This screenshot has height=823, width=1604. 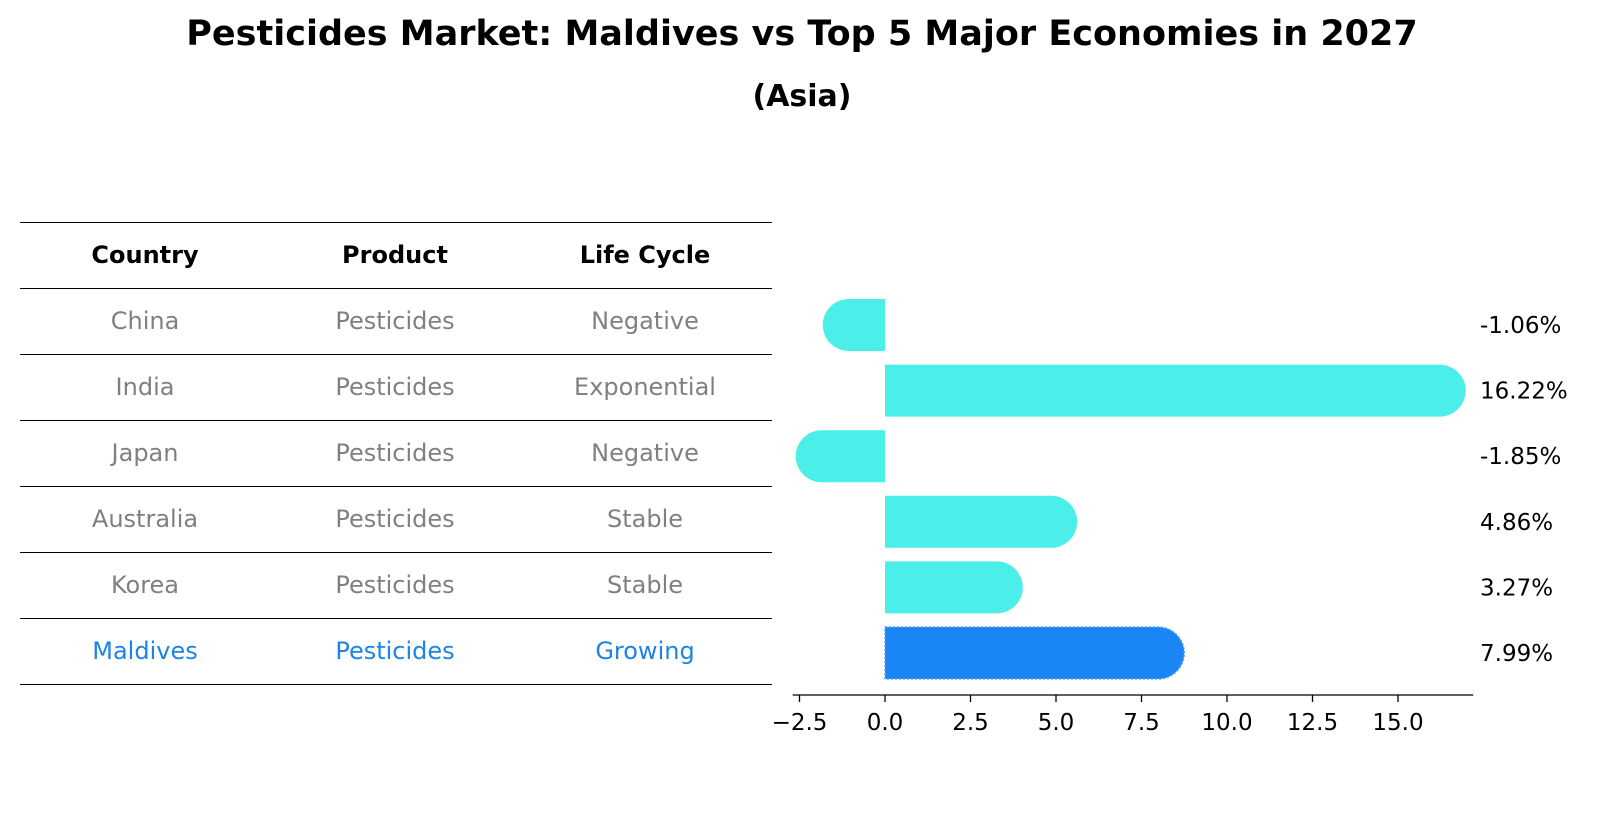 What do you see at coordinates (1035, 653) in the screenshot?
I see `bar-maldives` at bounding box center [1035, 653].